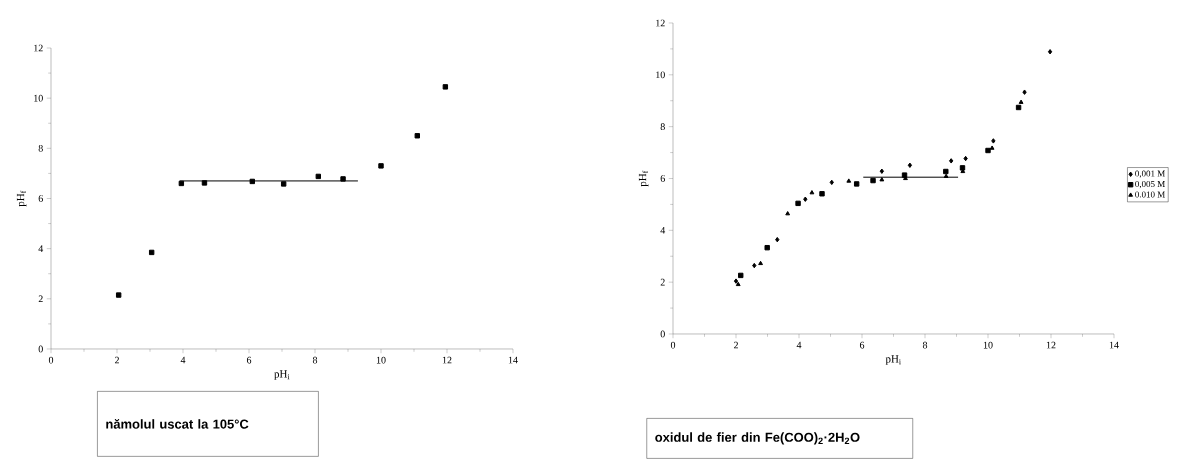  What do you see at coordinates (662, 334) in the screenshot?
I see `y-tick-label: 0` at bounding box center [662, 334].